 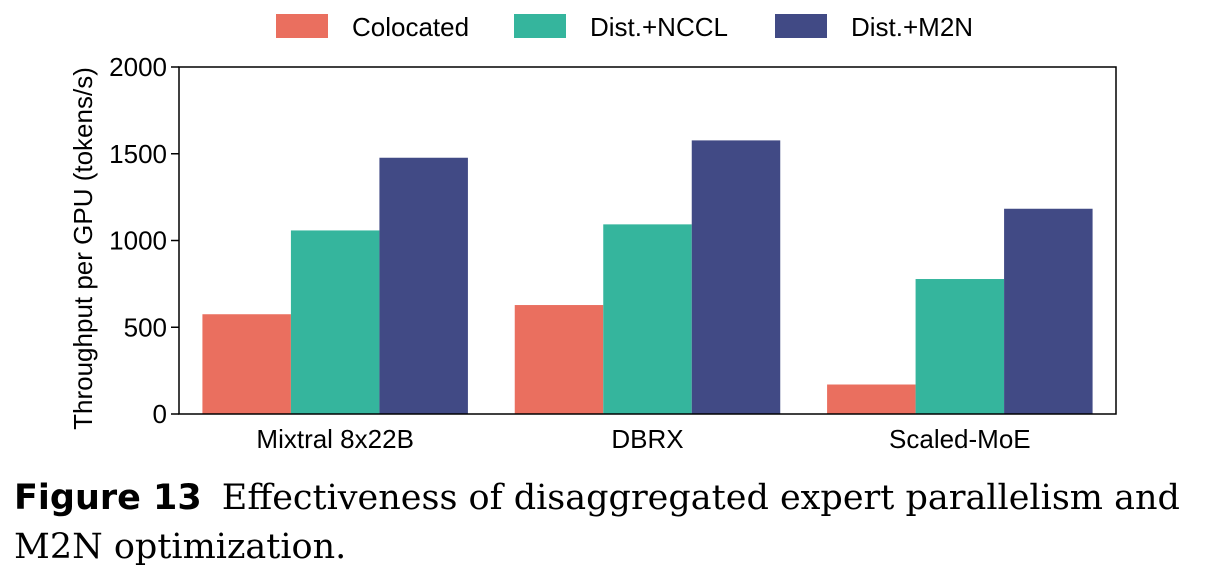 What do you see at coordinates (160, 414) in the screenshot?
I see `y-tick-label: 0` at bounding box center [160, 414].